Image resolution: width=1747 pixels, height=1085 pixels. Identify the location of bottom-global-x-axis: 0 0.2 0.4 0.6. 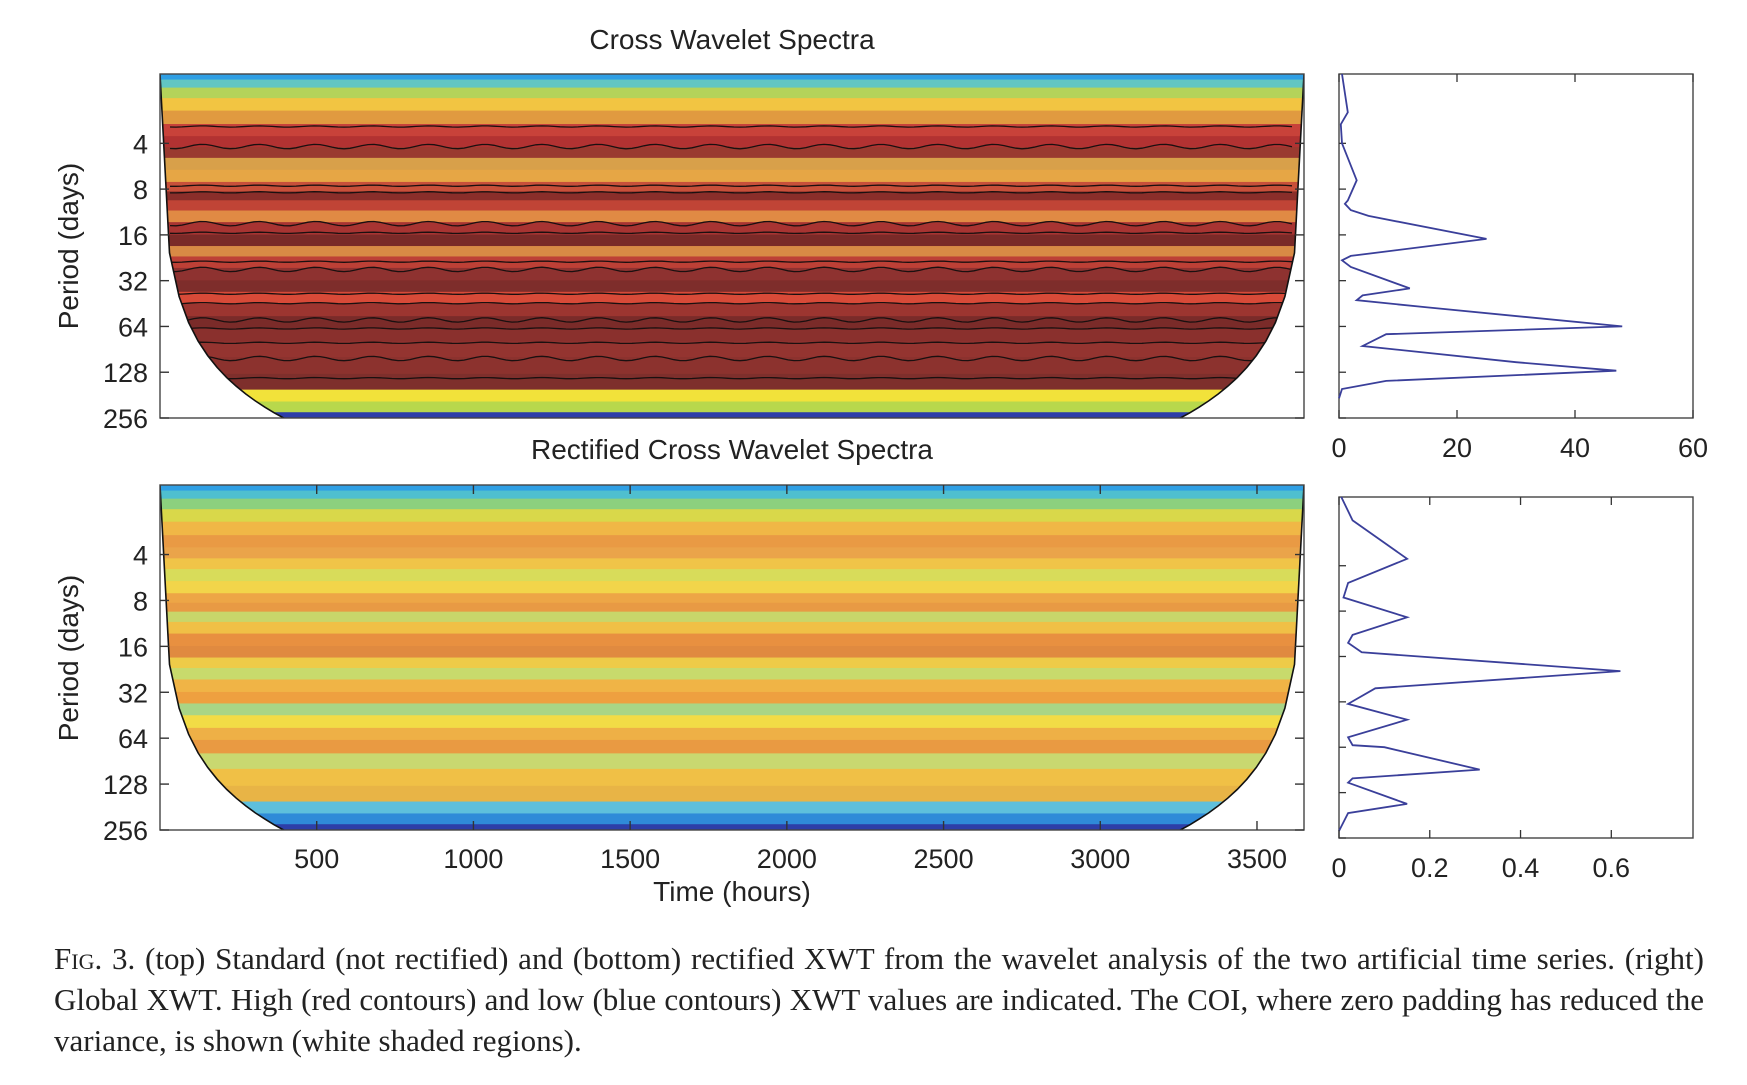
(1480, 690).